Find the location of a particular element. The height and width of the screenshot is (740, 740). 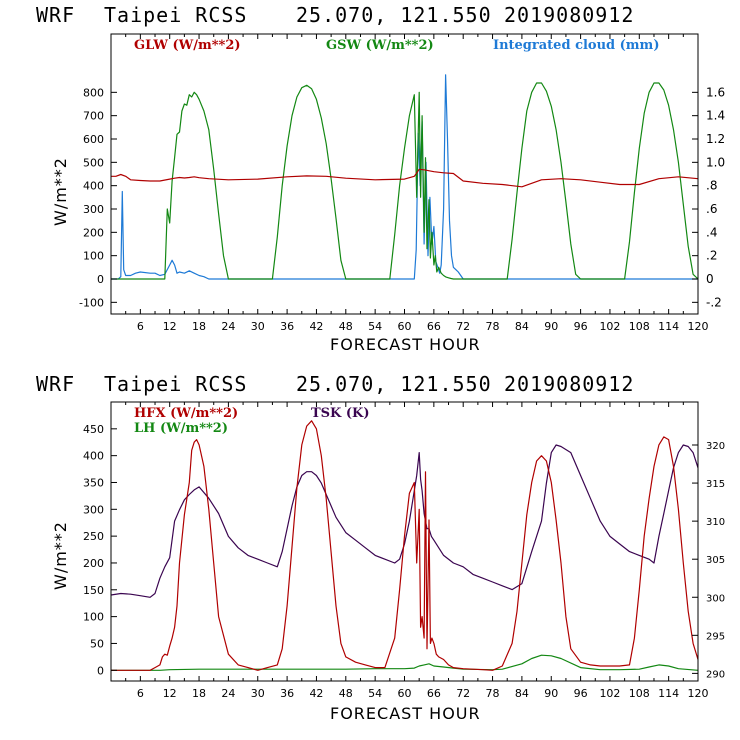

y2-tick-label: 295 is located at coordinates (715, 636).